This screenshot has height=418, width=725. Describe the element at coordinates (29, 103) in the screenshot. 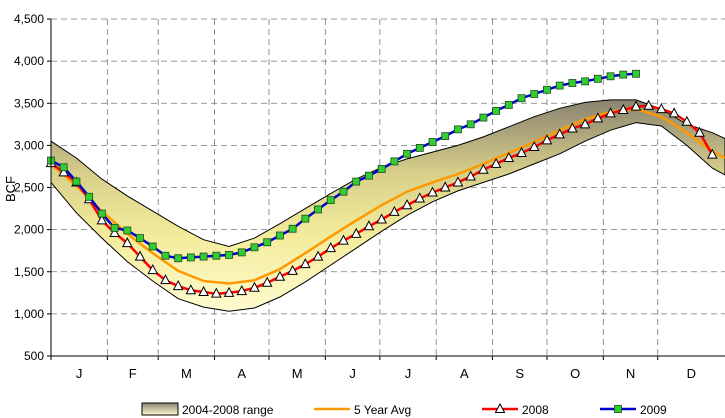

I see `y-tick-label: 3,500` at that location.